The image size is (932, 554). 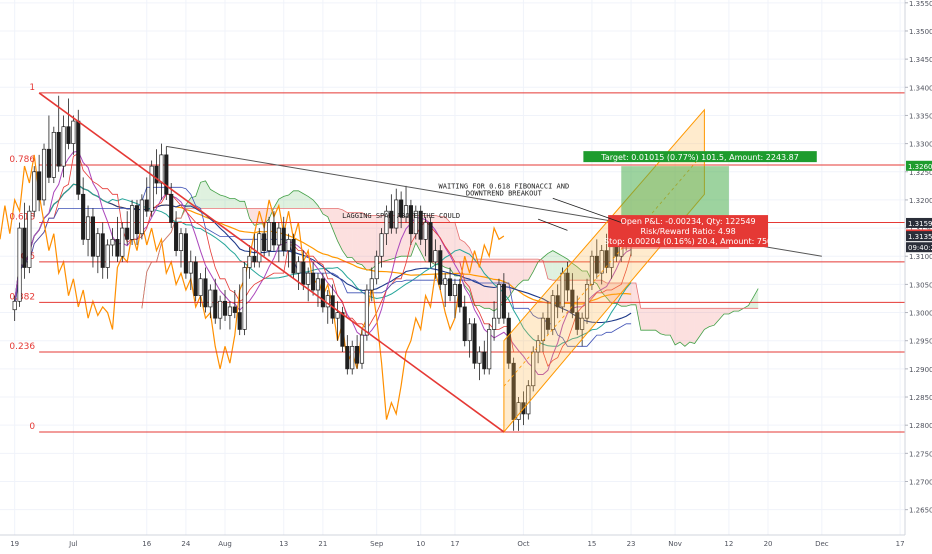 What do you see at coordinates (14, 544) in the screenshot?
I see `time-tick-label: 19` at bounding box center [14, 544].